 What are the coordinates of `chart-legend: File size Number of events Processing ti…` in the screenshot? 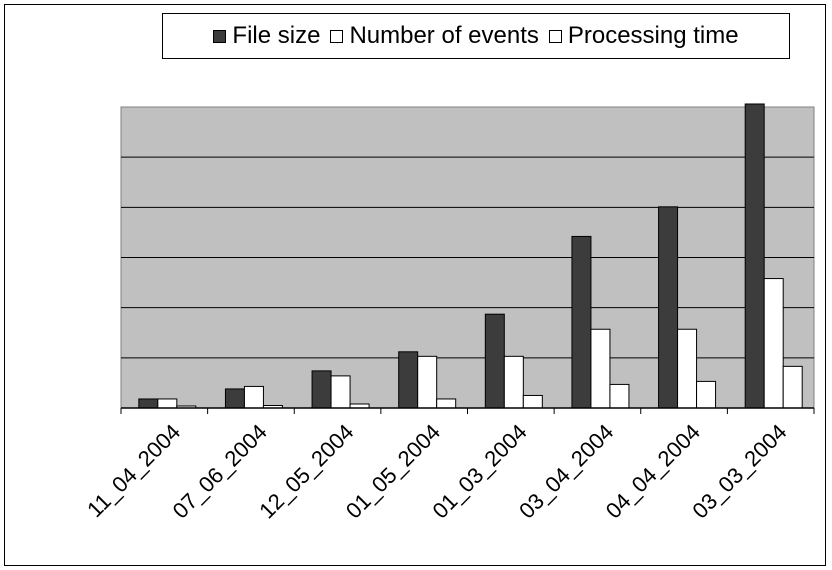 It's located at (476, 36).